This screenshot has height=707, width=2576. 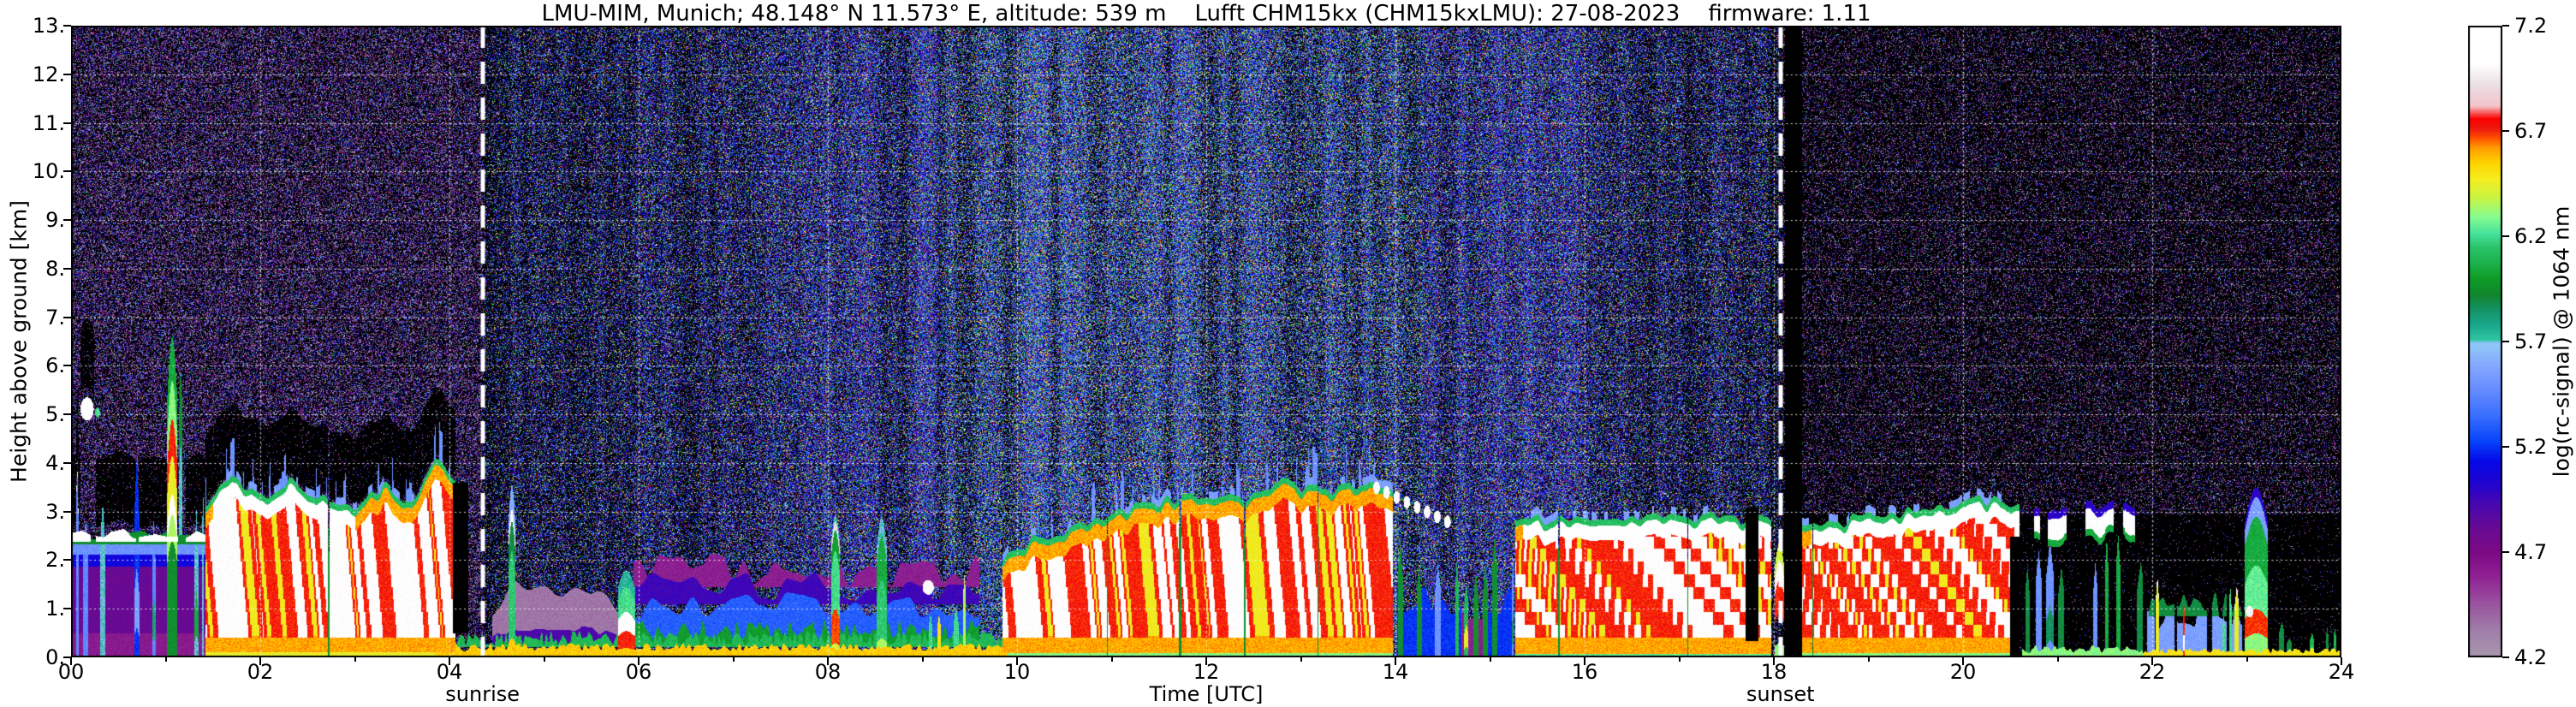 I want to click on y-tick-label: 12., so click(x=48, y=74).